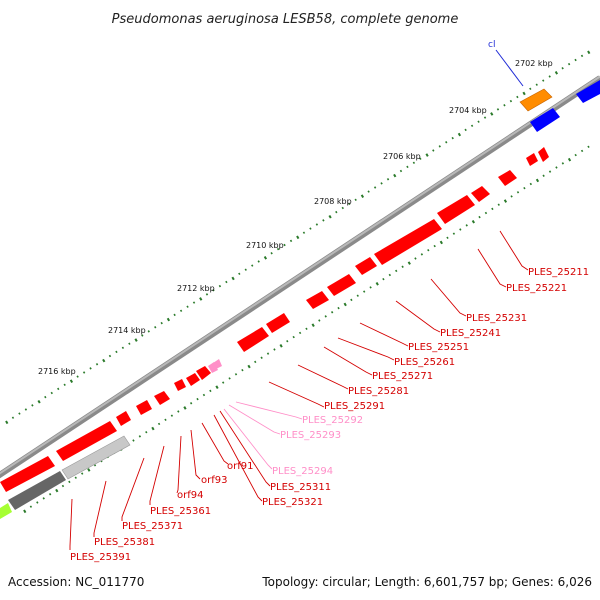  What do you see at coordinates (152, 526) in the screenshot?
I see `gene-label: PLES_25371` at bounding box center [152, 526].